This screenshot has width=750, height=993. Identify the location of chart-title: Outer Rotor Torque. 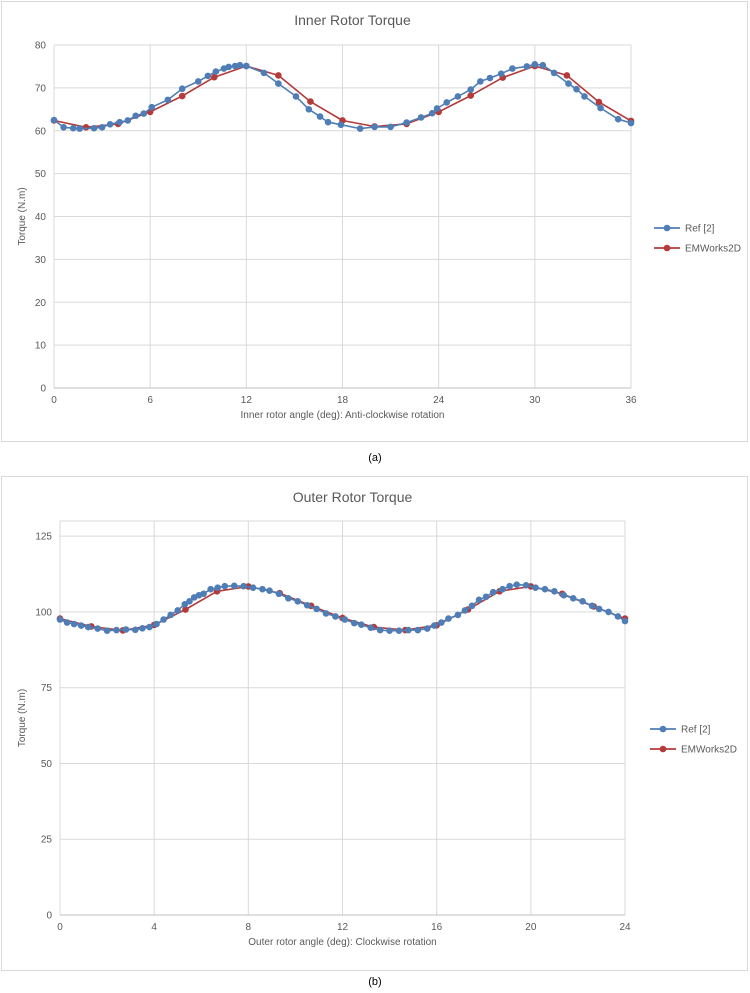
(353, 497).